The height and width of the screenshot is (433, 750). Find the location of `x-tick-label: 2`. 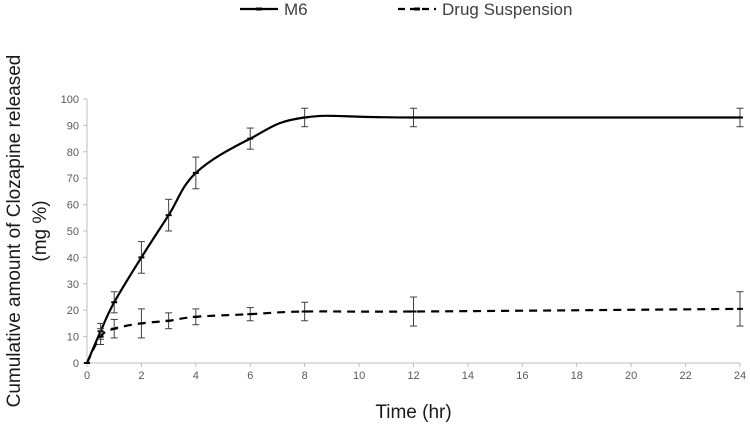

x-tick-label: 2 is located at coordinates (141, 376).